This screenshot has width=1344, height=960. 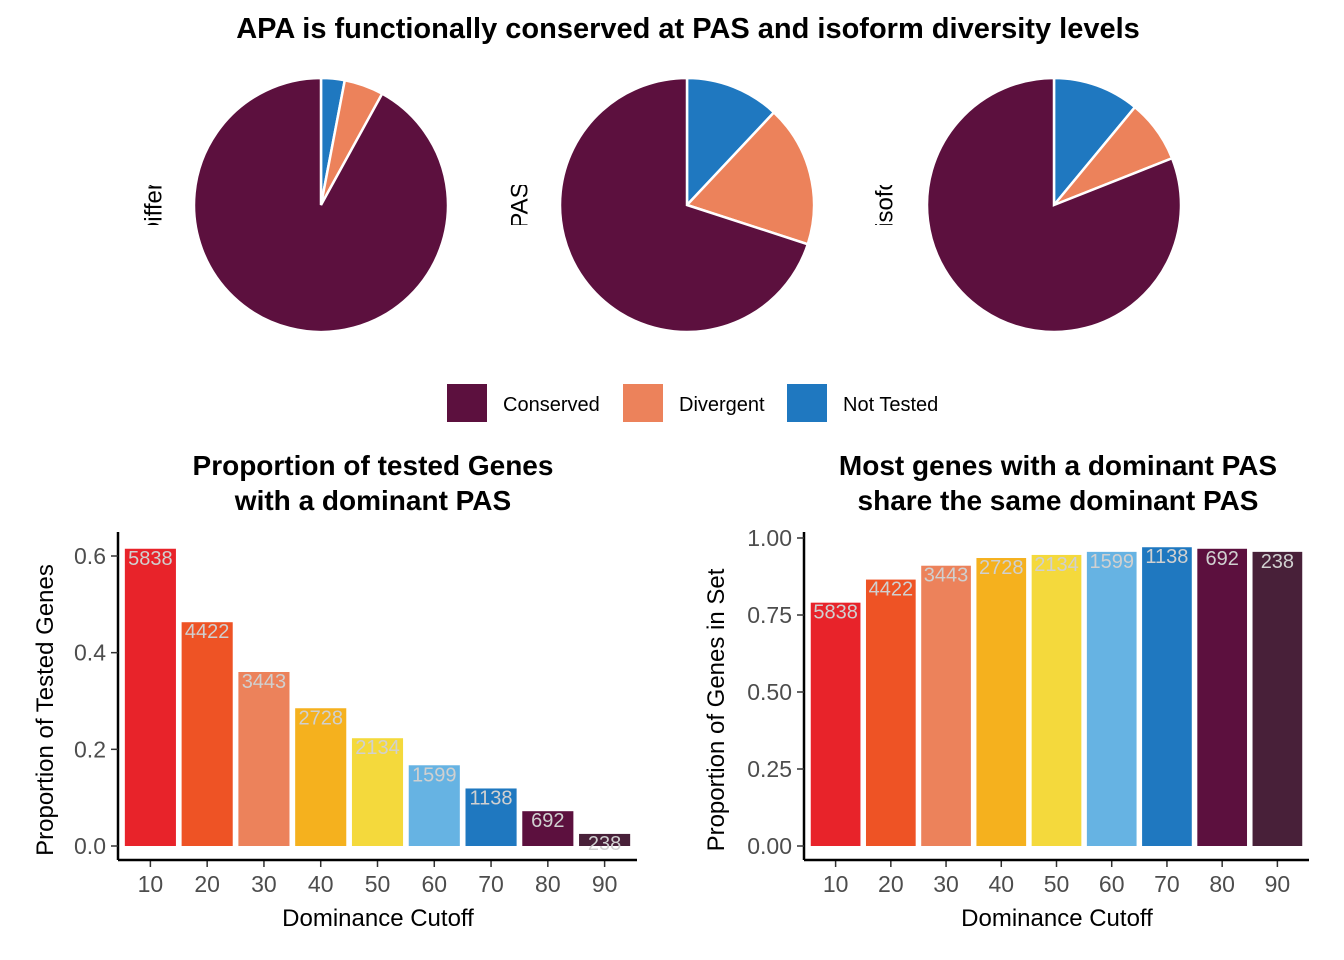 What do you see at coordinates (722, 405) in the screenshot?
I see `legend-label-divergent: Divergent` at bounding box center [722, 405].